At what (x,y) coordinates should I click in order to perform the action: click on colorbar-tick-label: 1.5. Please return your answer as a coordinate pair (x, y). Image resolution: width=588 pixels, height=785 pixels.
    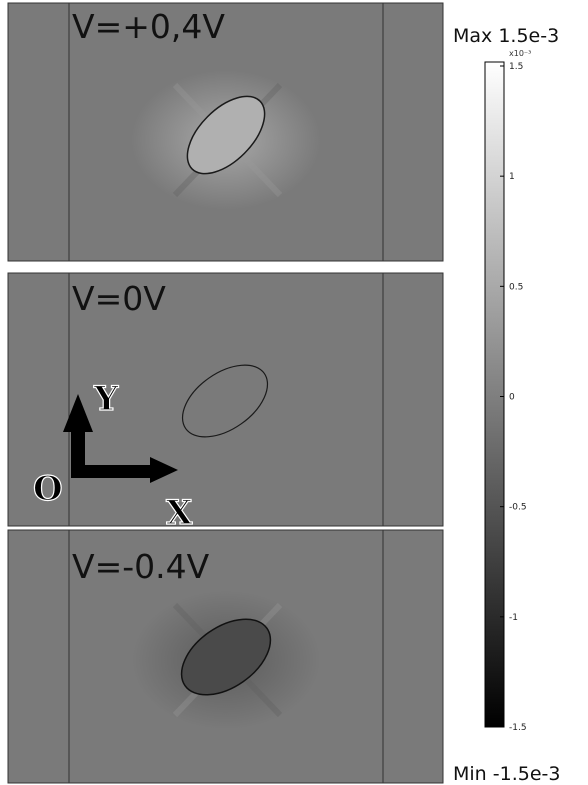
    Looking at the image, I should click on (516, 67).